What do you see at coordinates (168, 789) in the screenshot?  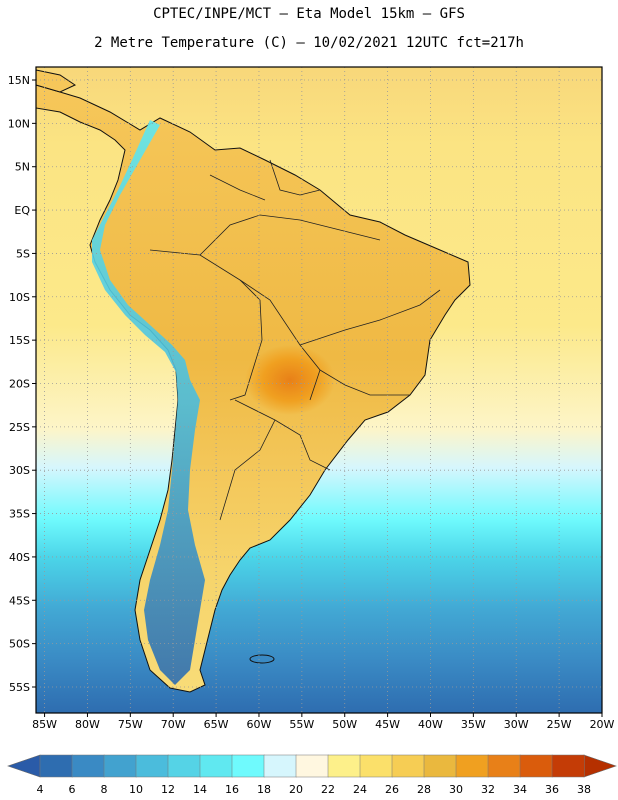 I see `colorbar-label: 12` at bounding box center [168, 789].